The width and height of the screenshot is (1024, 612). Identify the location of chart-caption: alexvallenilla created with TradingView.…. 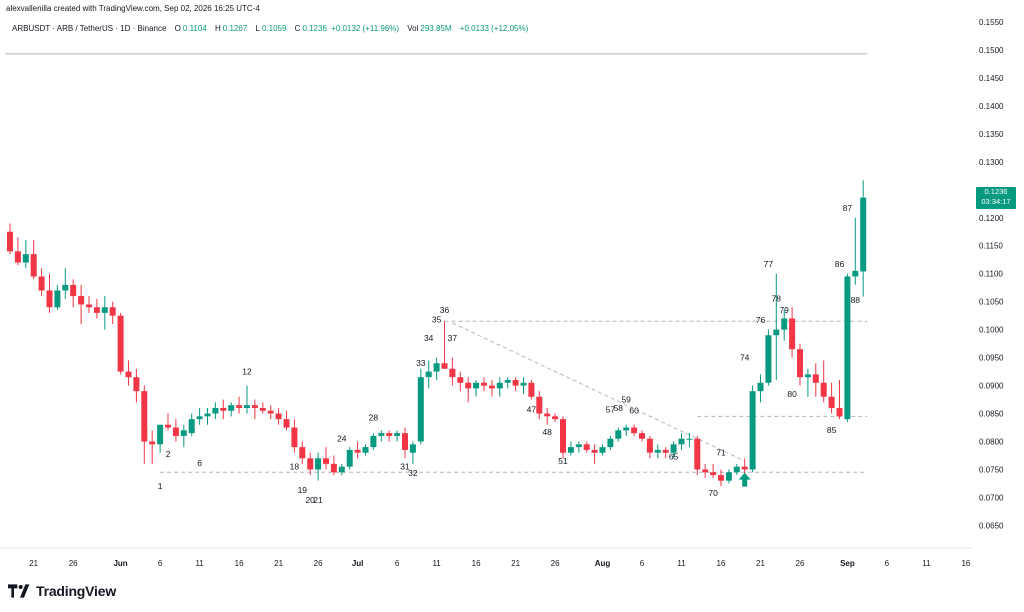
(133, 8).